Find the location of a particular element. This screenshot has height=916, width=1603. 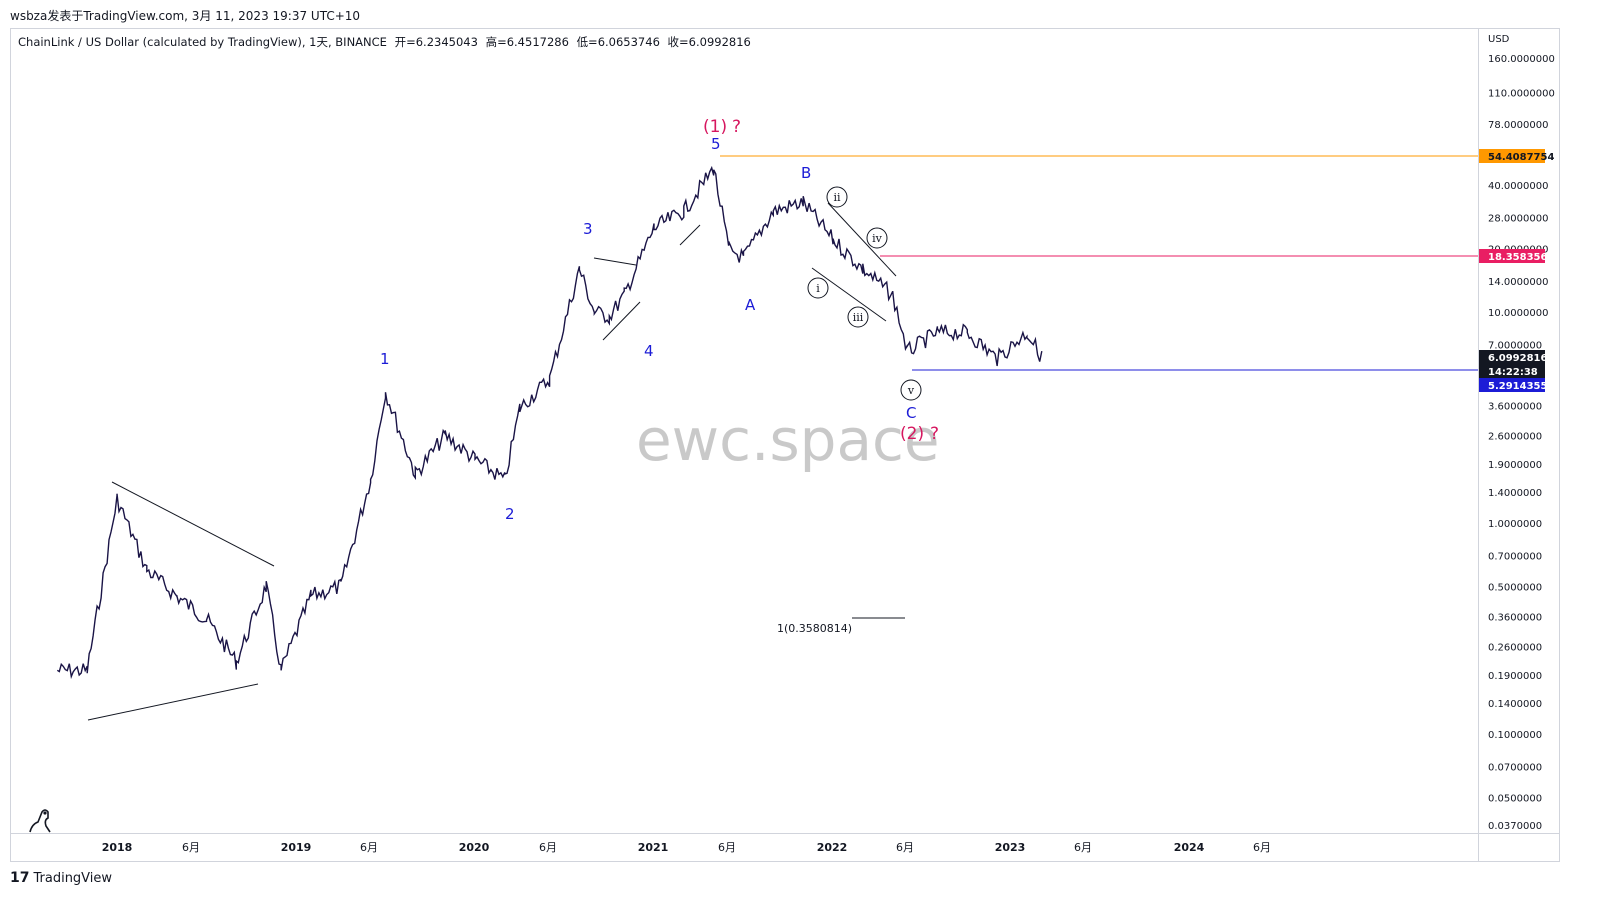

price-axis-tick: 0.1400000 is located at coordinates (1515, 704).